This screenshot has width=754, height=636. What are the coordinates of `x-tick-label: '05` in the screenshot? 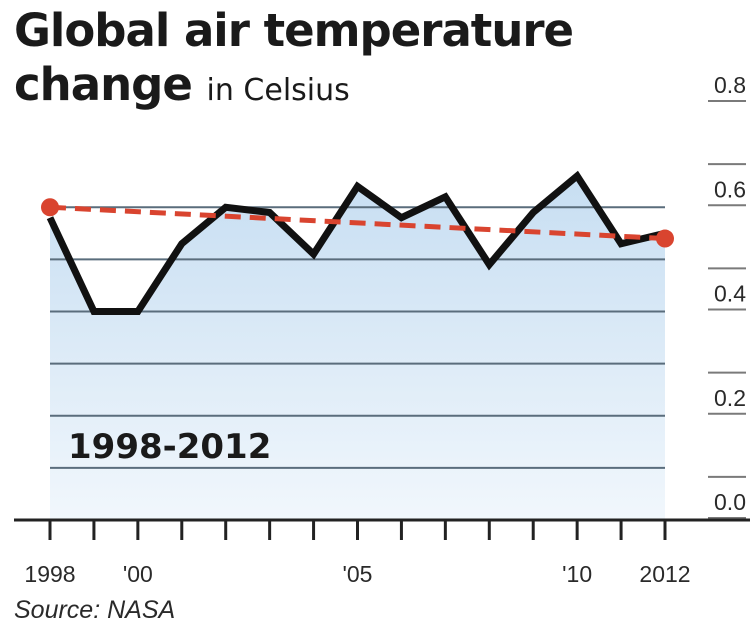 It's located at (358, 574).